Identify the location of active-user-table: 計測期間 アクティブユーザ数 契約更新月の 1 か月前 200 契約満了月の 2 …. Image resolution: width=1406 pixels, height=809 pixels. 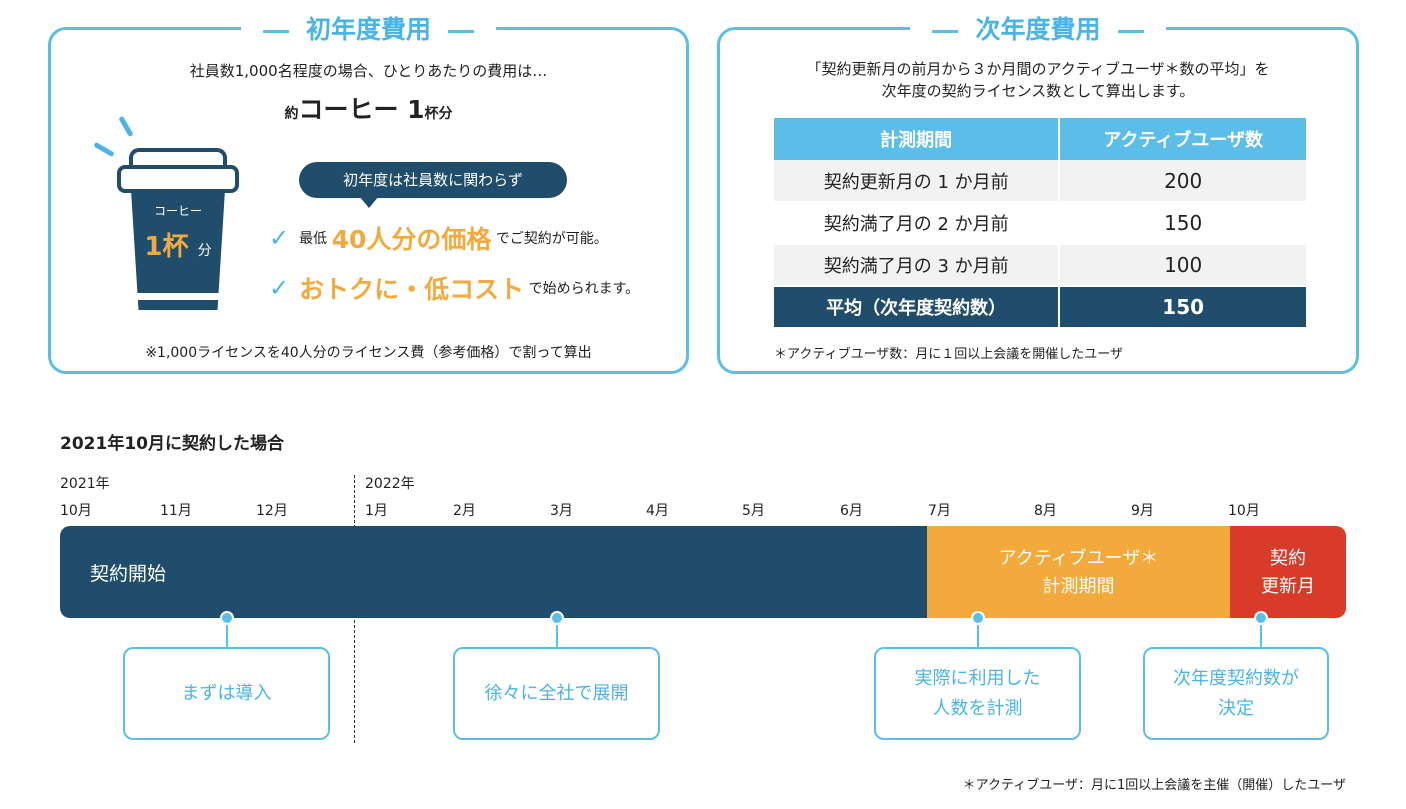
(1040, 223).